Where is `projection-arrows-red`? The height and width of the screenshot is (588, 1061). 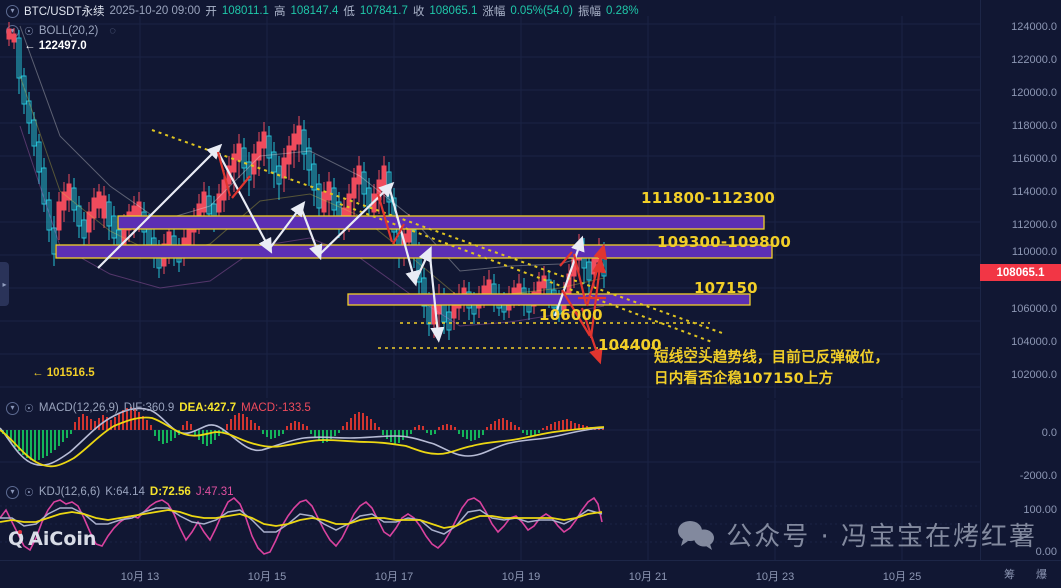 projection-arrows-red is located at coordinates (412, 258).